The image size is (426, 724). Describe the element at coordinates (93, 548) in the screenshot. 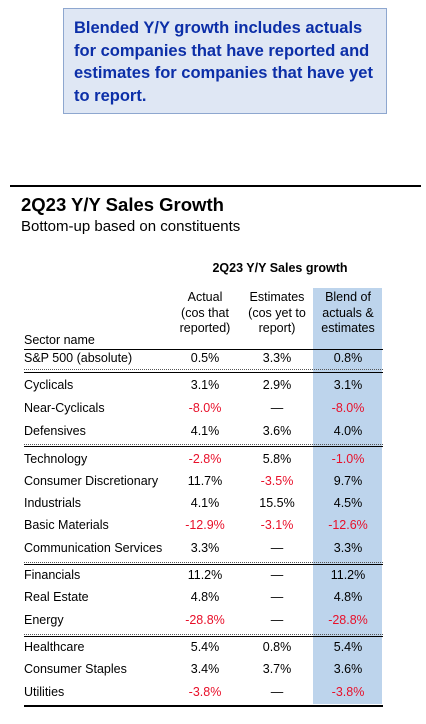

I see `sector-name-cell: Communication Services` at that location.